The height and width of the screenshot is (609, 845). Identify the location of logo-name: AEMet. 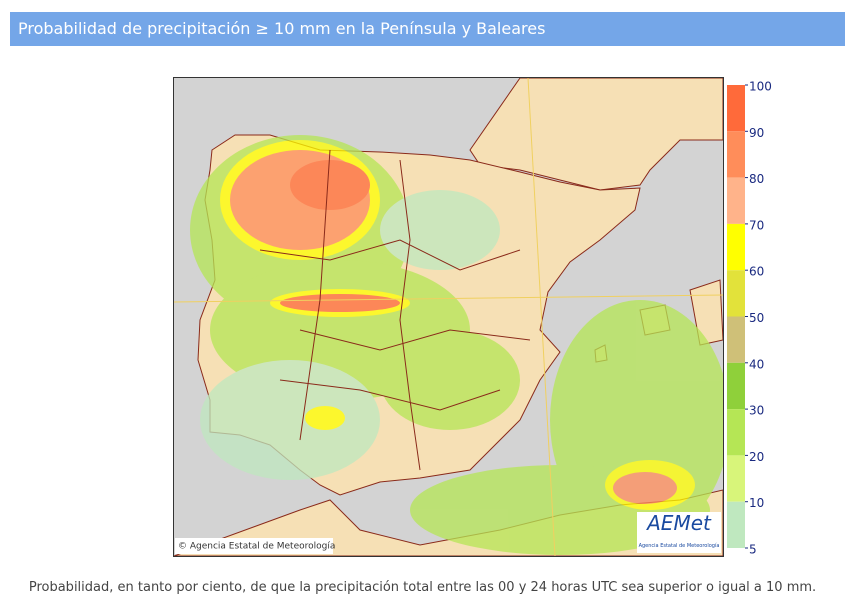
(678, 523).